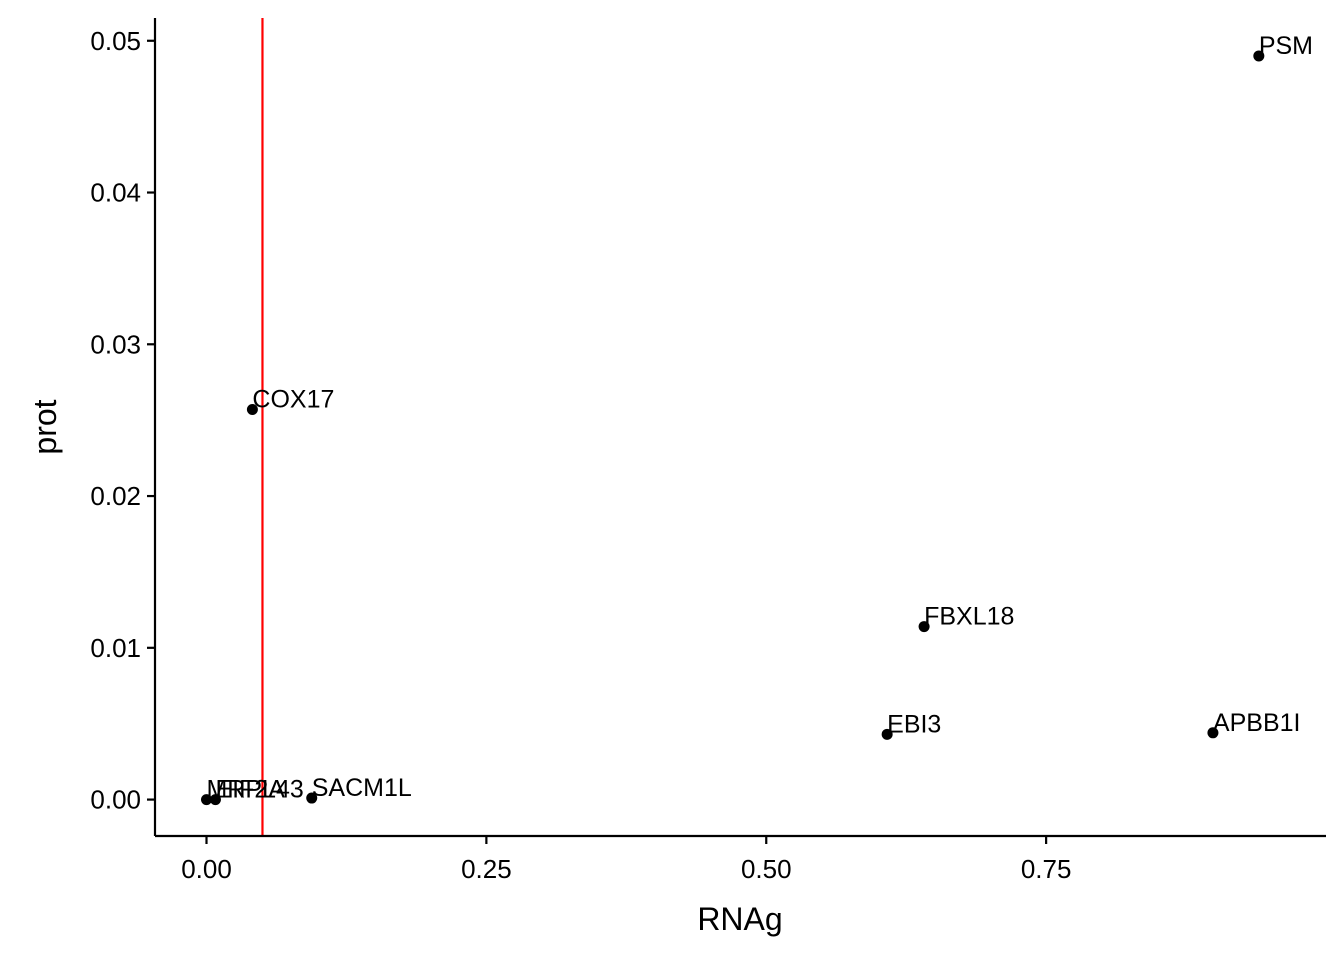  What do you see at coordinates (1286, 46) in the screenshot?
I see `point-label: PSM` at bounding box center [1286, 46].